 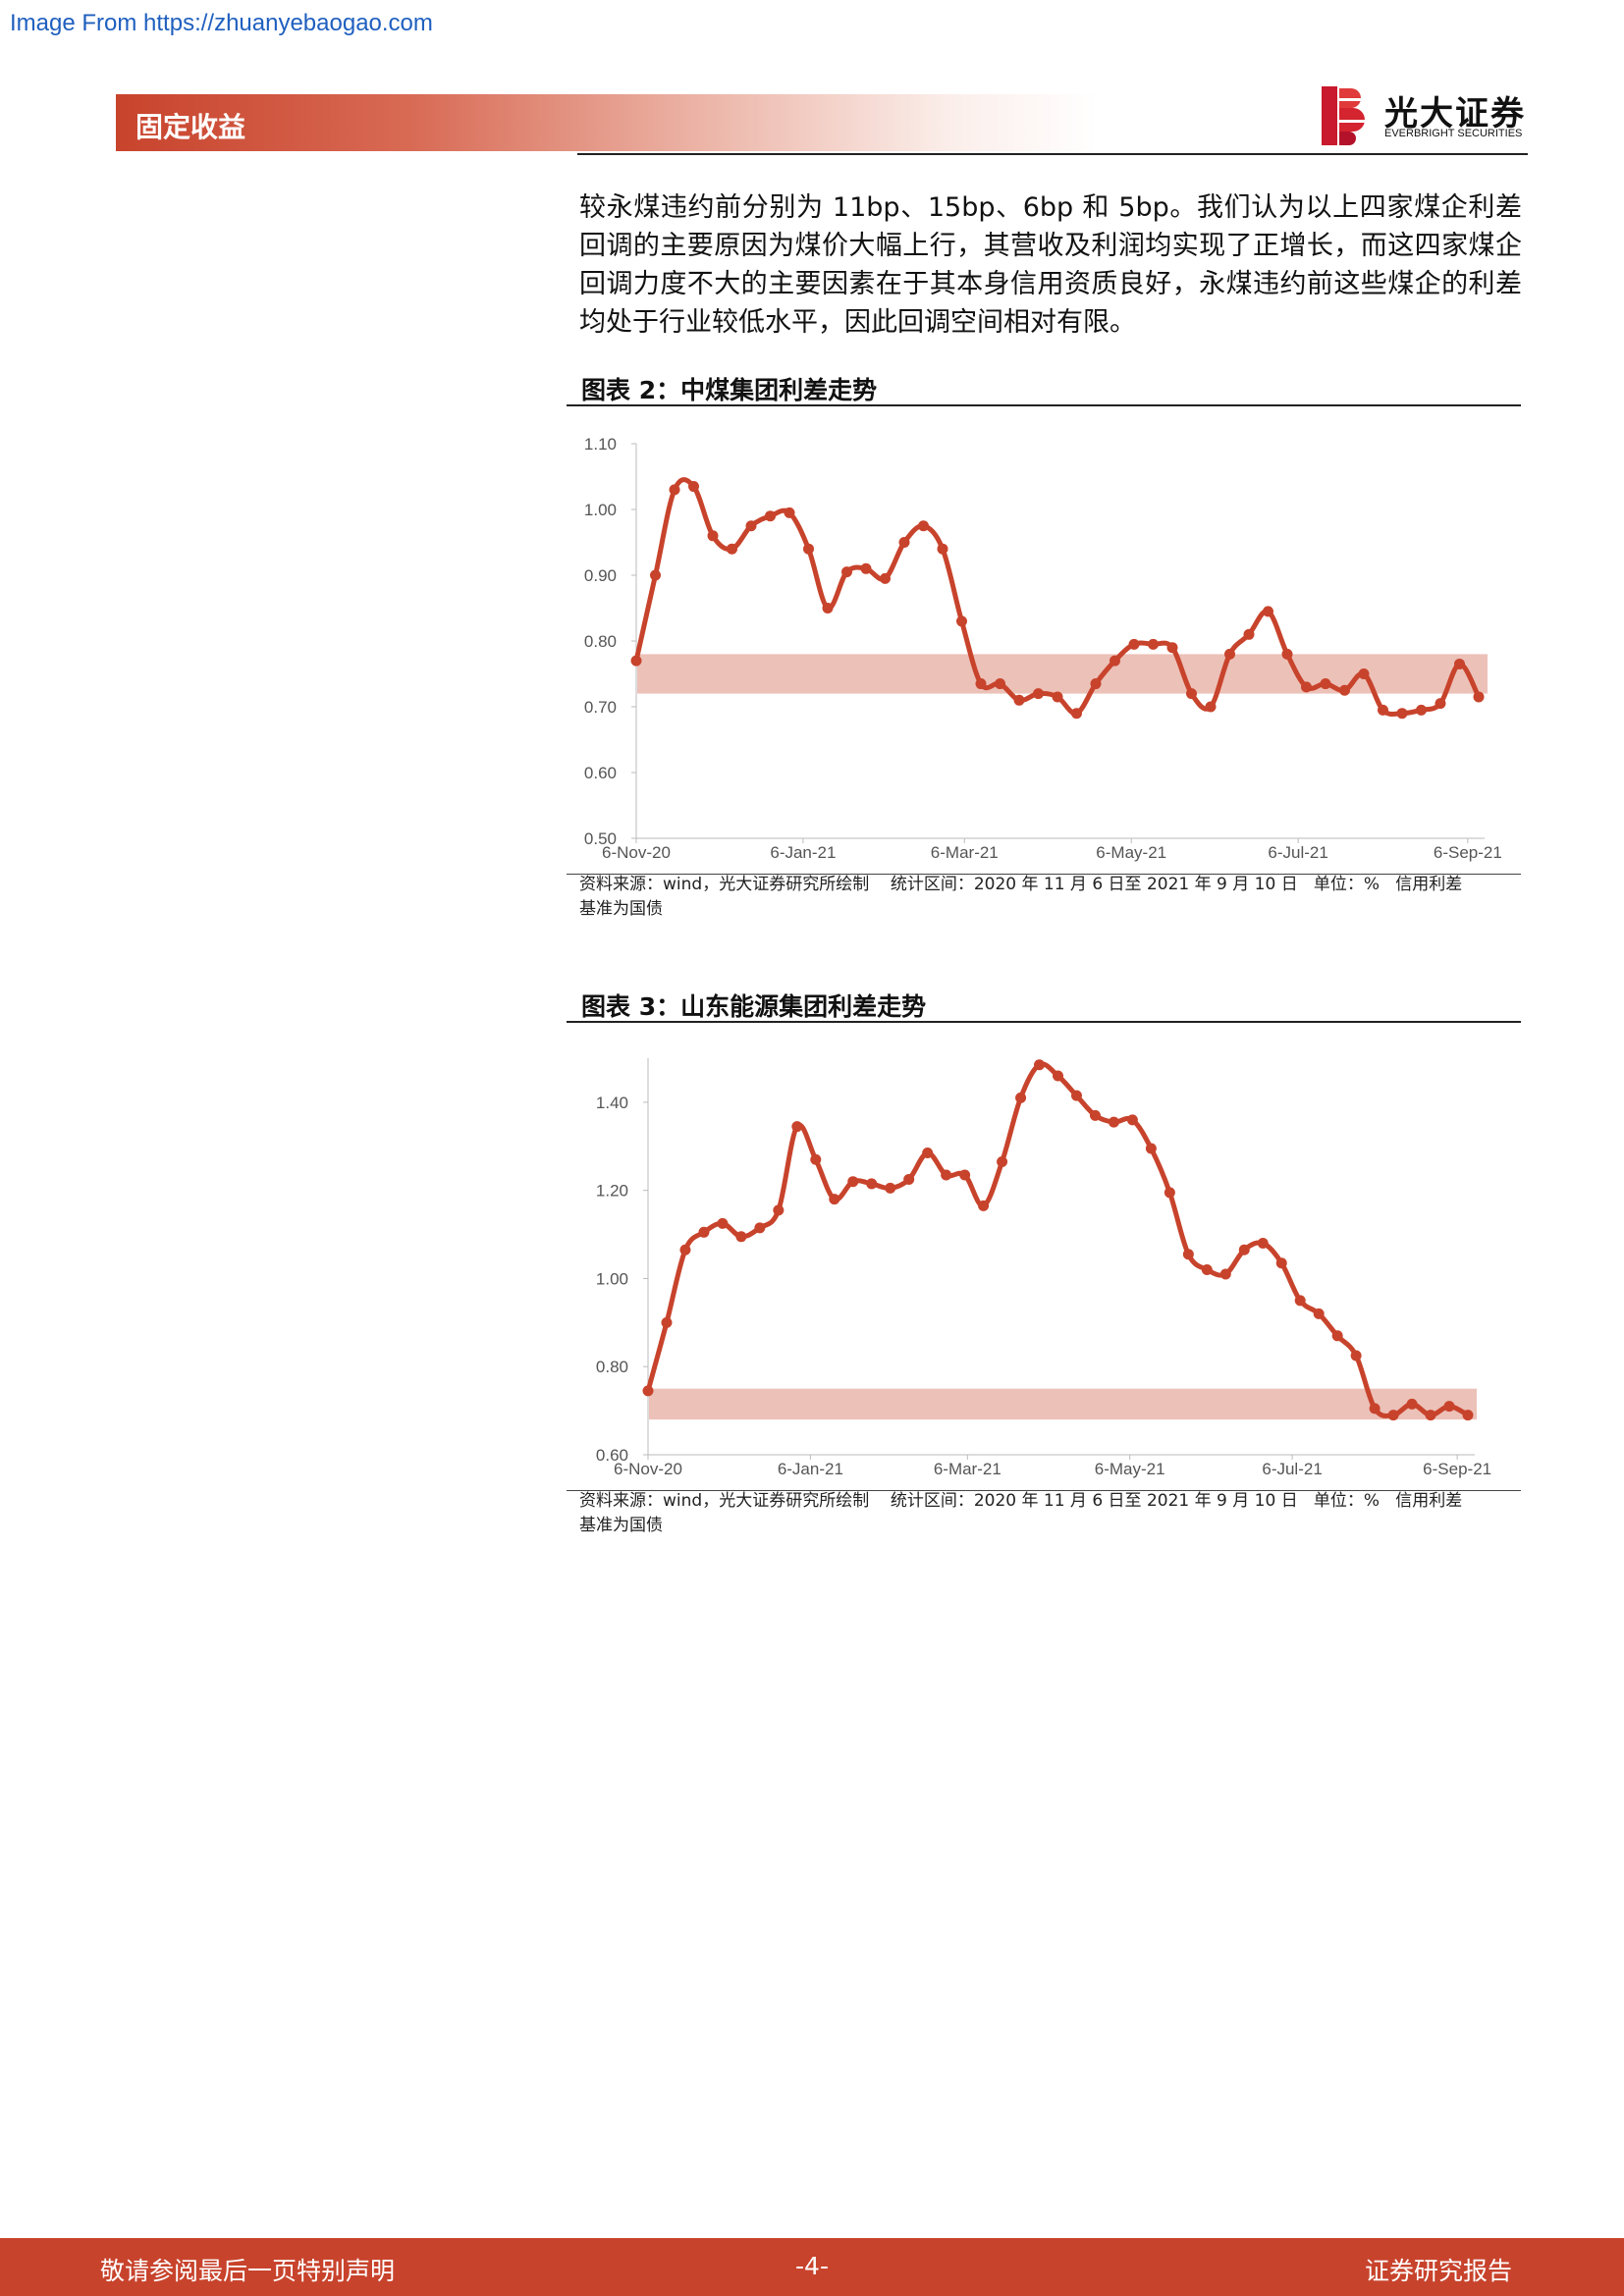 I want to click on figure-2-title-rule, so click(x=1044, y=405).